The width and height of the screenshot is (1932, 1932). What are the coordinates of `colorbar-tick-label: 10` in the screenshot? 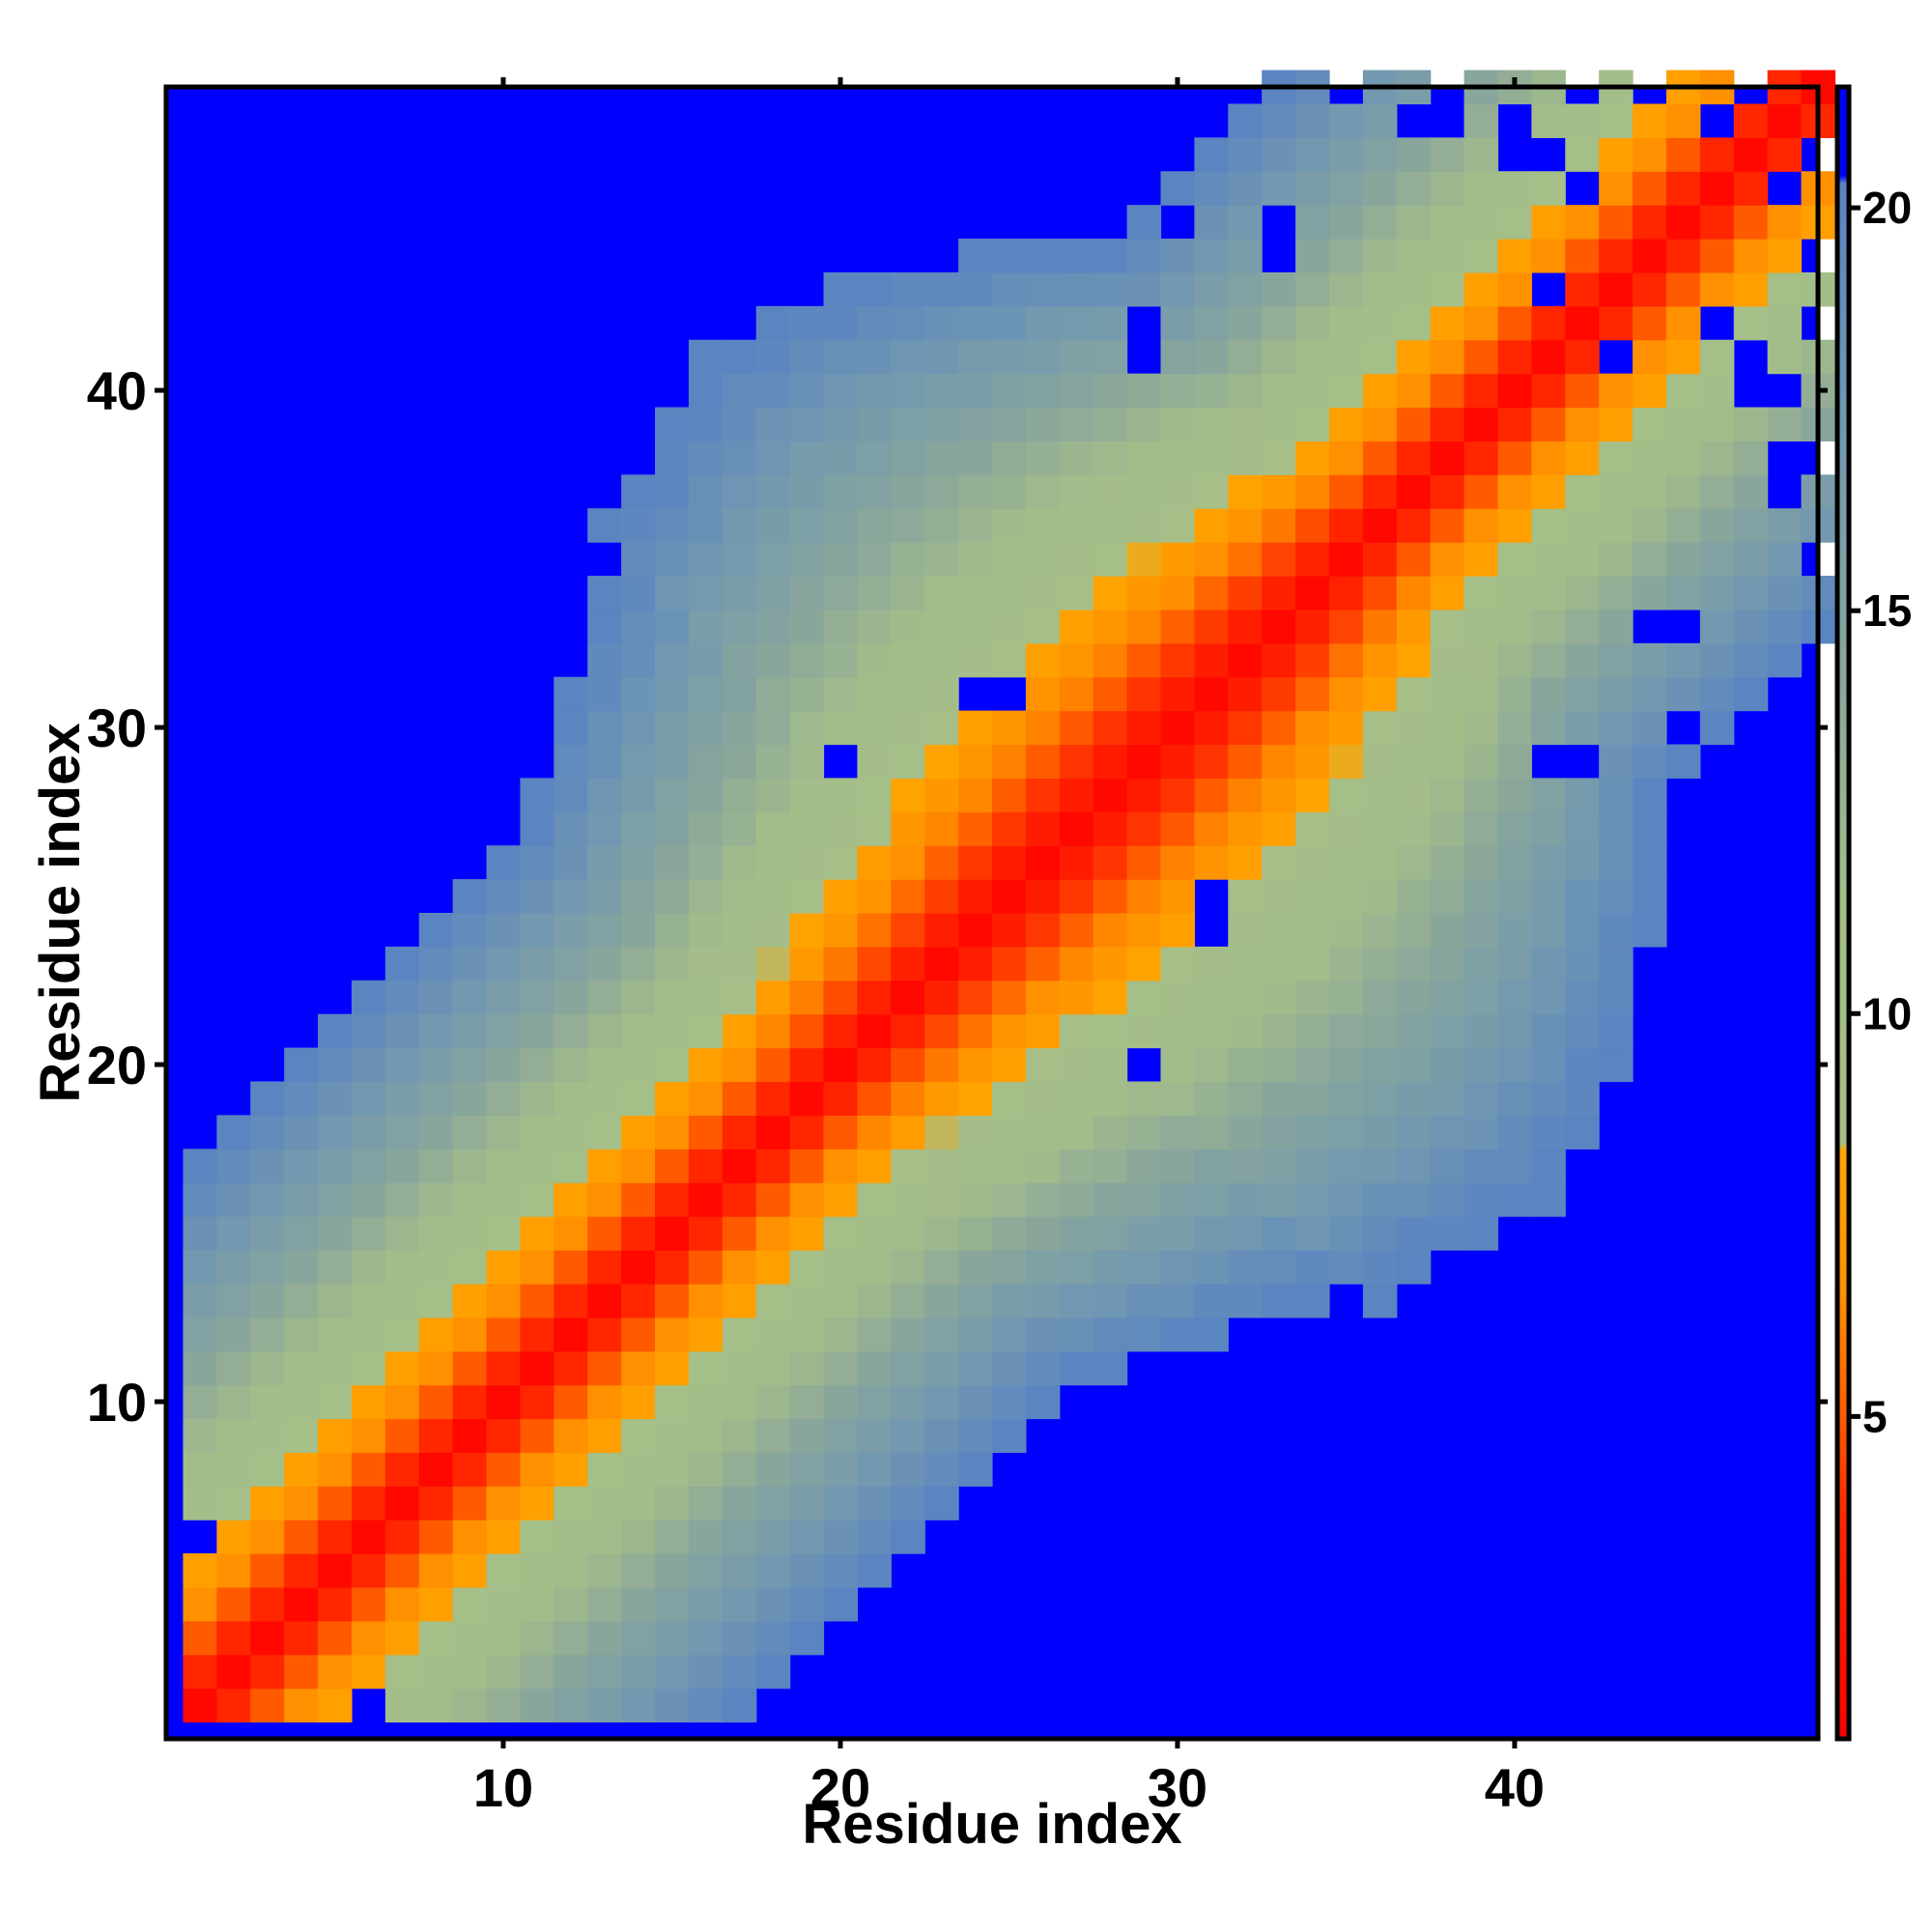 It's located at (1887, 1013).